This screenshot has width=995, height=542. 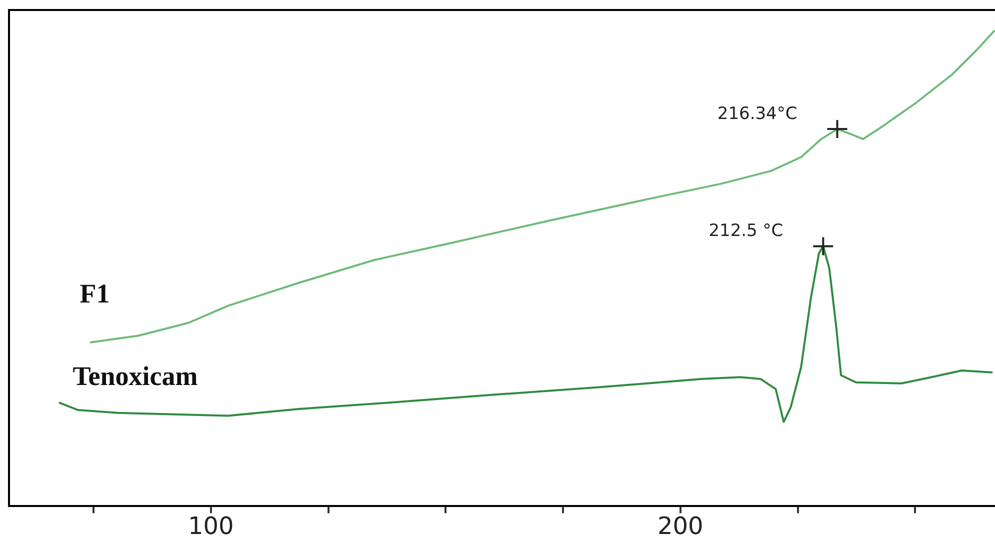 What do you see at coordinates (681, 526) in the screenshot?
I see `x-tick-label: 200` at bounding box center [681, 526].